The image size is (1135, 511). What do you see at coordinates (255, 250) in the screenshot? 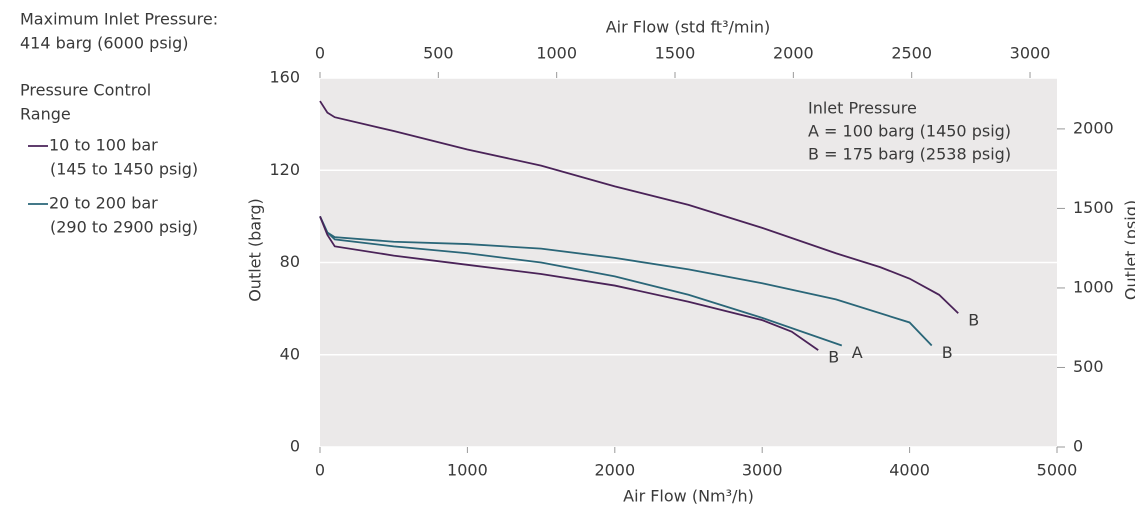
I see `y-axis-title: Outlet (barg)` at bounding box center [255, 250].